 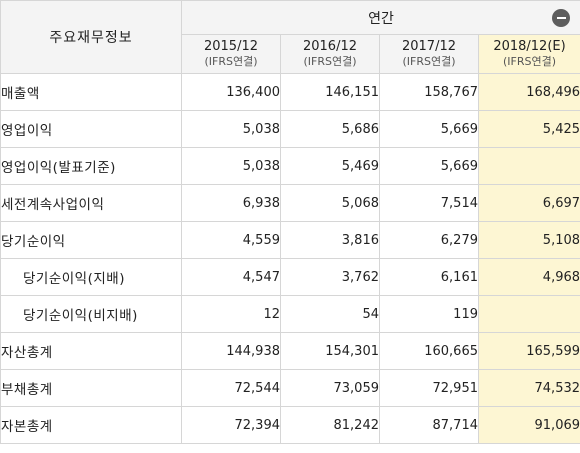 I want to click on period-header-2017: 2017/12 (IFRS연결), so click(x=429, y=54).